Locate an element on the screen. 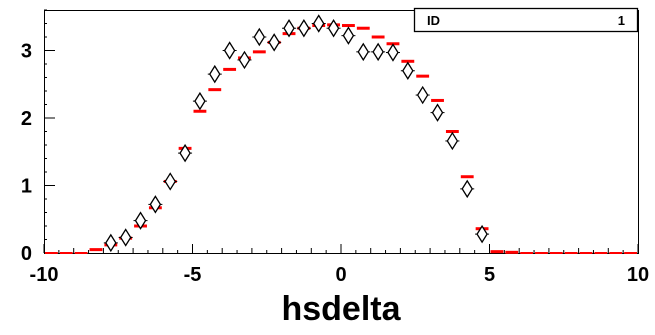 This screenshot has height=335, width=655. x-tick-label: 10 is located at coordinates (638, 275).